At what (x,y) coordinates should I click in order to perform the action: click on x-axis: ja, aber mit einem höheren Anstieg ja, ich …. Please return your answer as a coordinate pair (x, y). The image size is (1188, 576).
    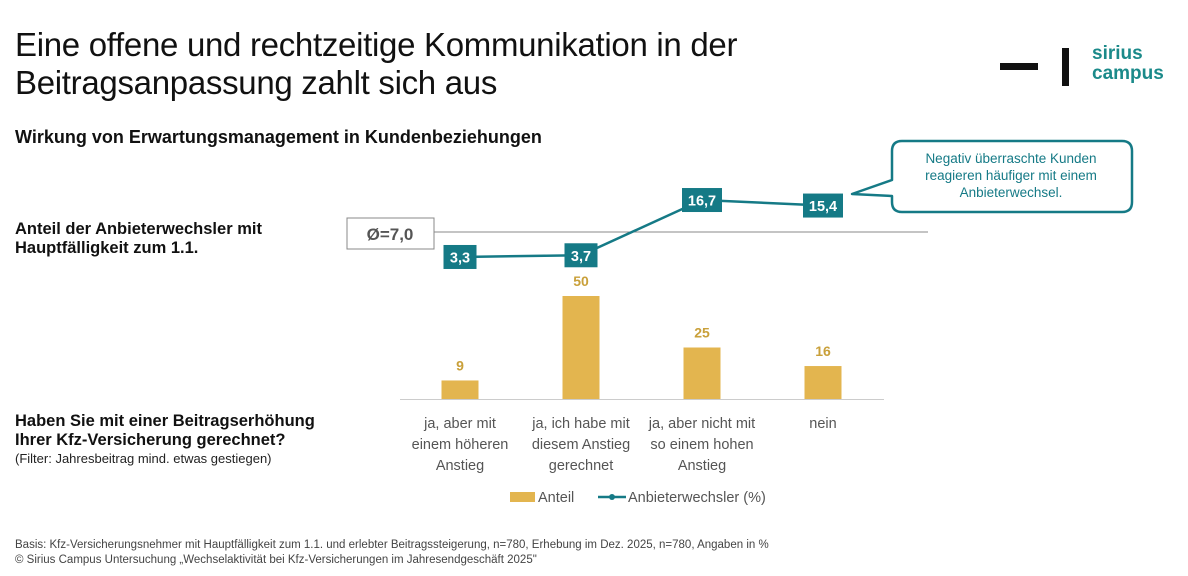
    Looking at the image, I should click on (642, 436).